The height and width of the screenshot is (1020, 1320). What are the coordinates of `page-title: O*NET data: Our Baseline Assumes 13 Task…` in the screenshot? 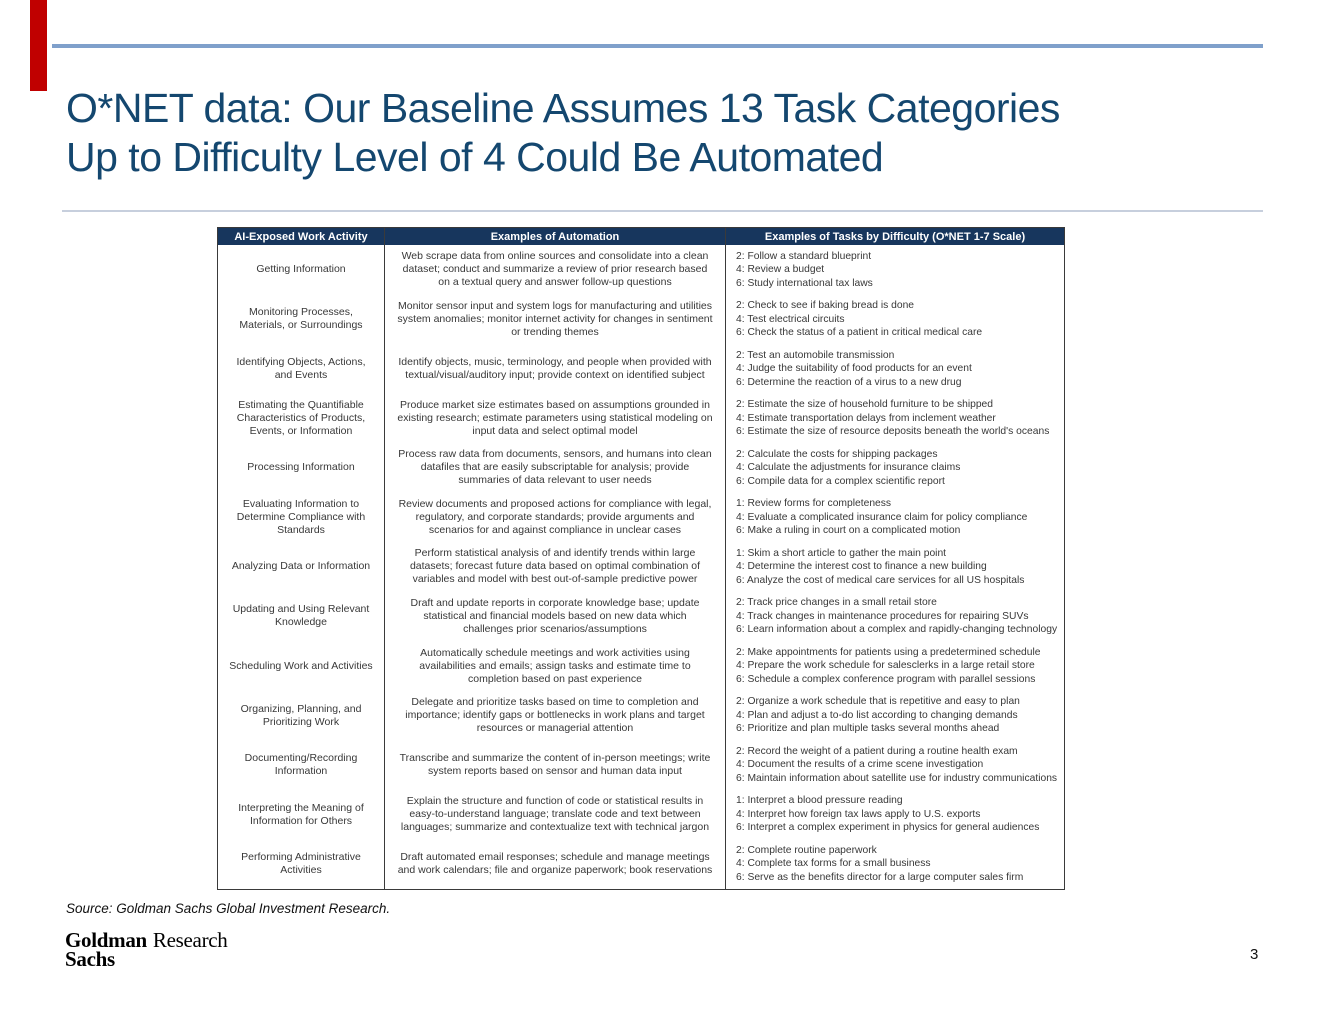 It's located at (656, 133).